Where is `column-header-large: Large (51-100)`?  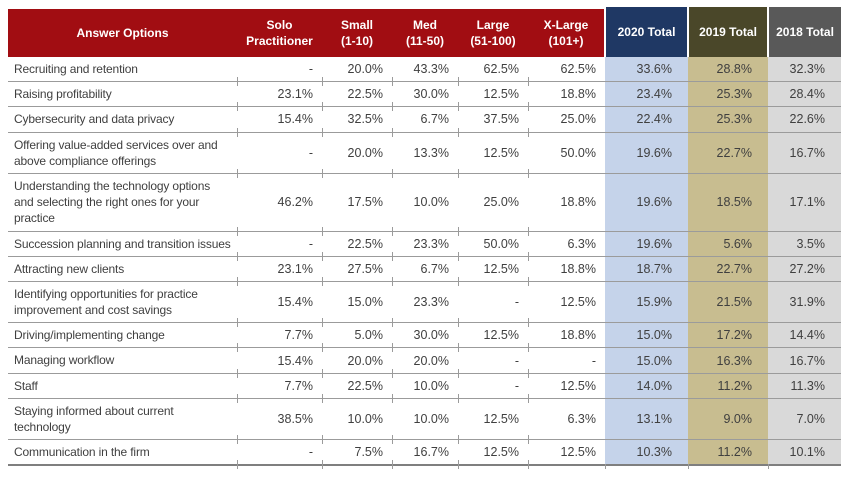 column-header-large: Large (51-100) is located at coordinates (493, 31).